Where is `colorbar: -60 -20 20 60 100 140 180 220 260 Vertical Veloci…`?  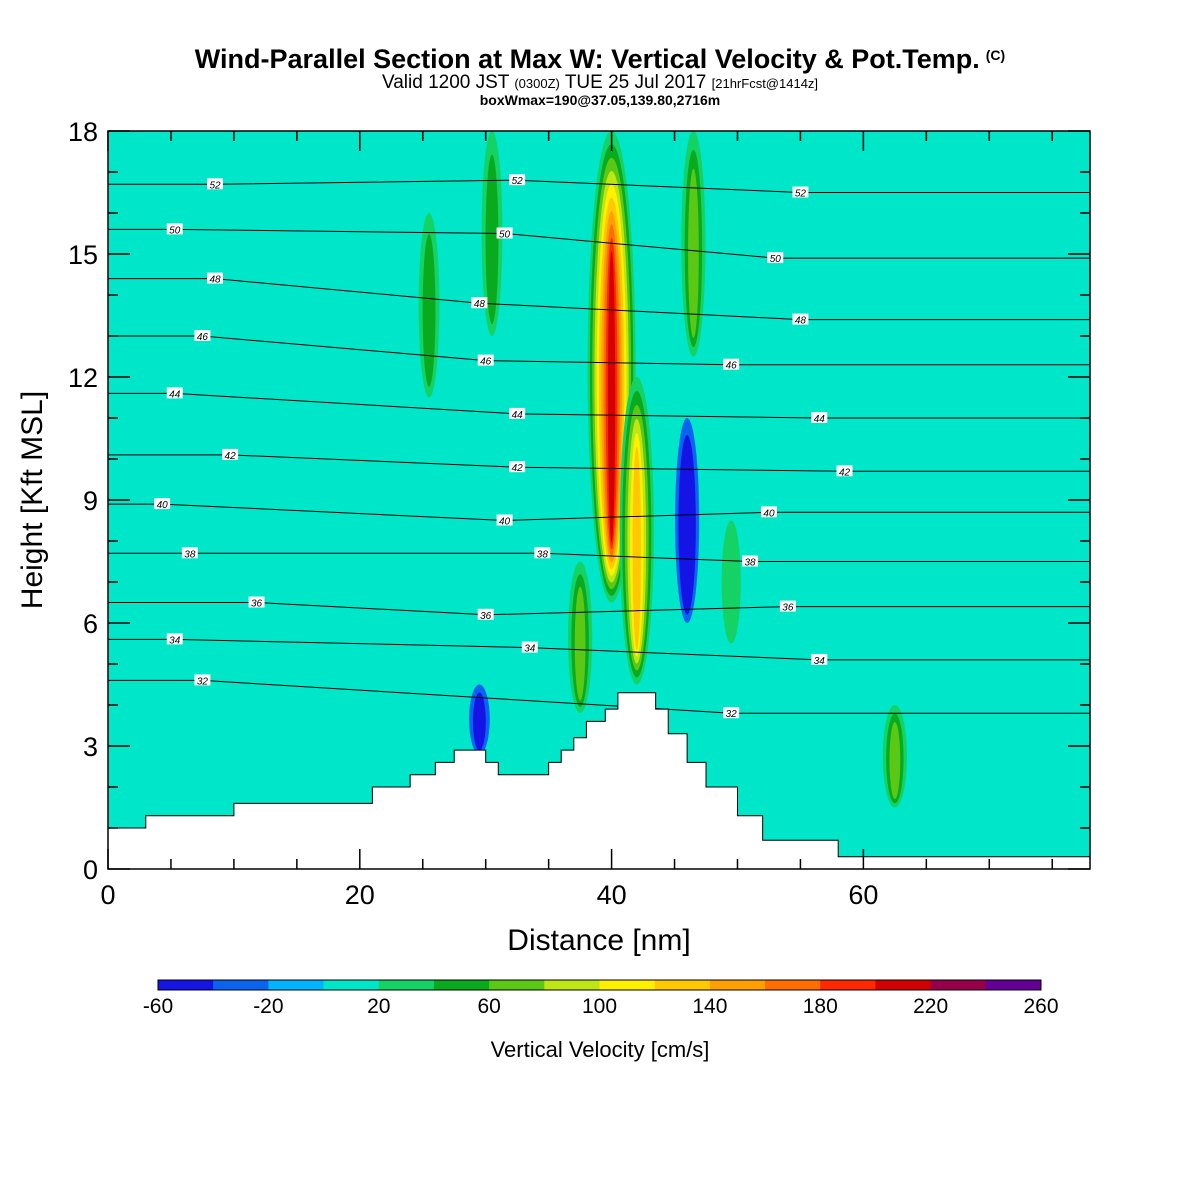
colorbar: -60 -20 20 60 100 140 180 220 260 Vertical Veloci… is located at coordinates (601, 1020).